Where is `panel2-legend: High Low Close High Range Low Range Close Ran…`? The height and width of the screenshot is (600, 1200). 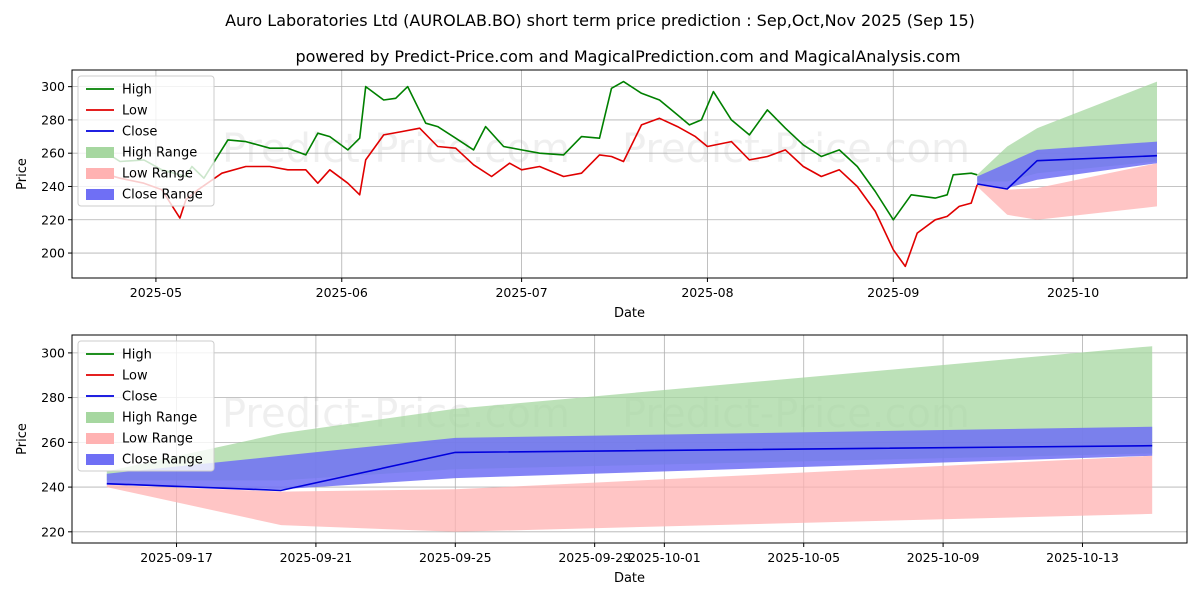 panel2-legend: High Low Close High Range Low Range Close Ran… is located at coordinates (146, 406).